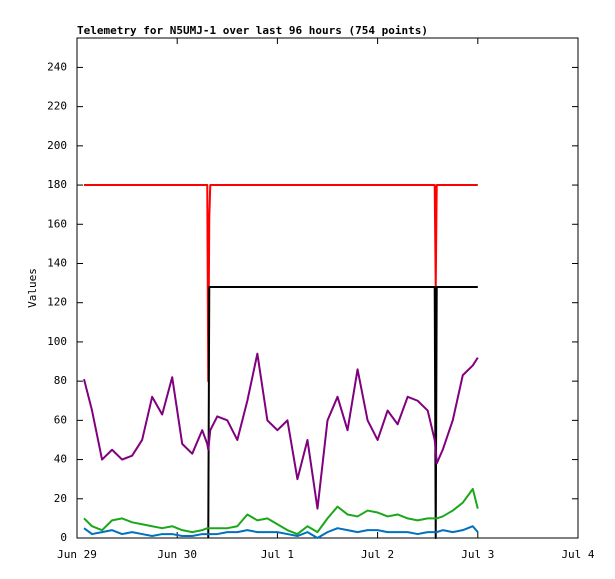 The height and width of the screenshot is (579, 615). What do you see at coordinates (60, 380) in the screenshot?
I see `y-tick-label: 80` at bounding box center [60, 380].